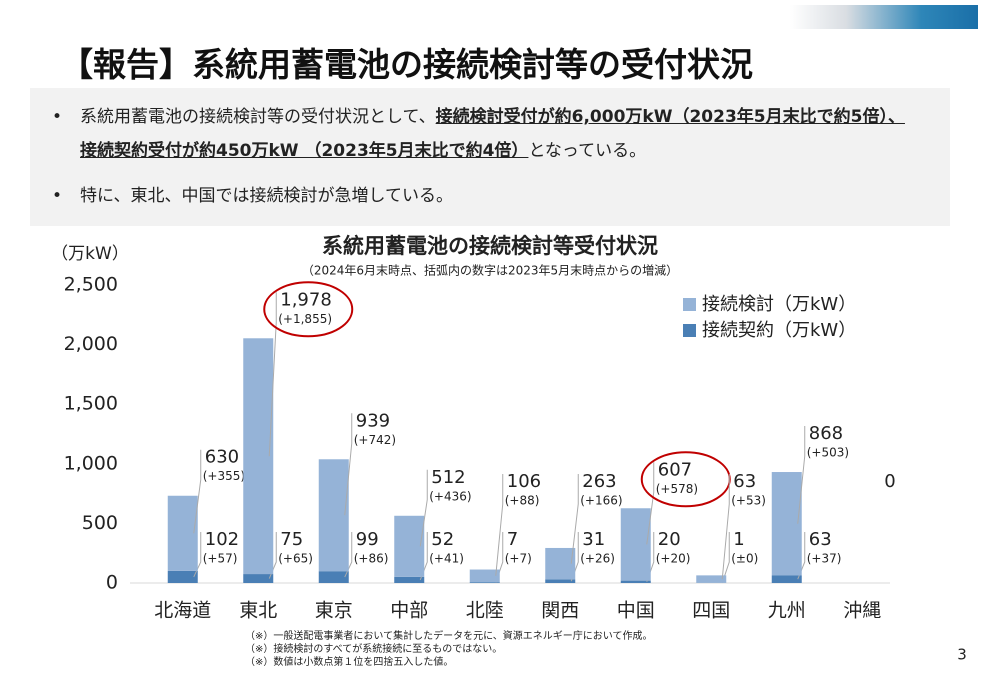 The width and height of the screenshot is (988, 678). I want to click on data-label: 868, so click(826, 433).